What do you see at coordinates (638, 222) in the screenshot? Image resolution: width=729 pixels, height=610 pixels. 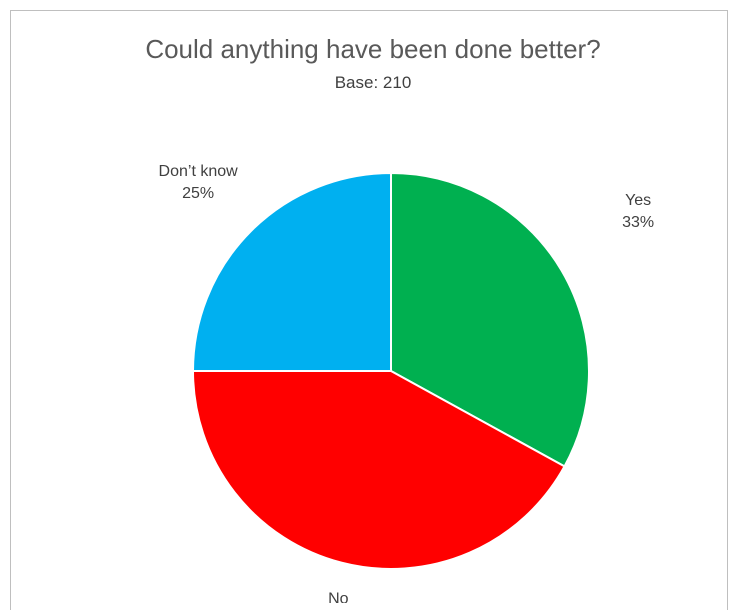 I see `slice-label-value: 33%` at bounding box center [638, 222].